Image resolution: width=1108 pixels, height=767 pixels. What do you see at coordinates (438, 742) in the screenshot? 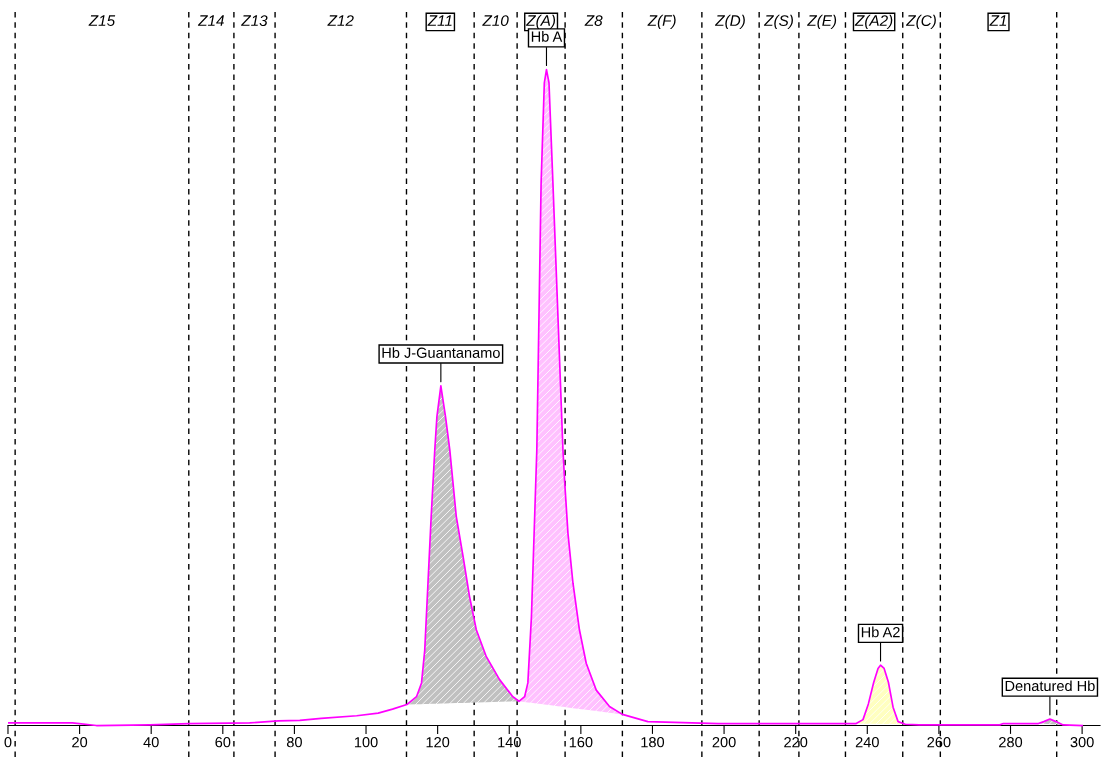
I see `x-tick-label: 120` at bounding box center [438, 742].